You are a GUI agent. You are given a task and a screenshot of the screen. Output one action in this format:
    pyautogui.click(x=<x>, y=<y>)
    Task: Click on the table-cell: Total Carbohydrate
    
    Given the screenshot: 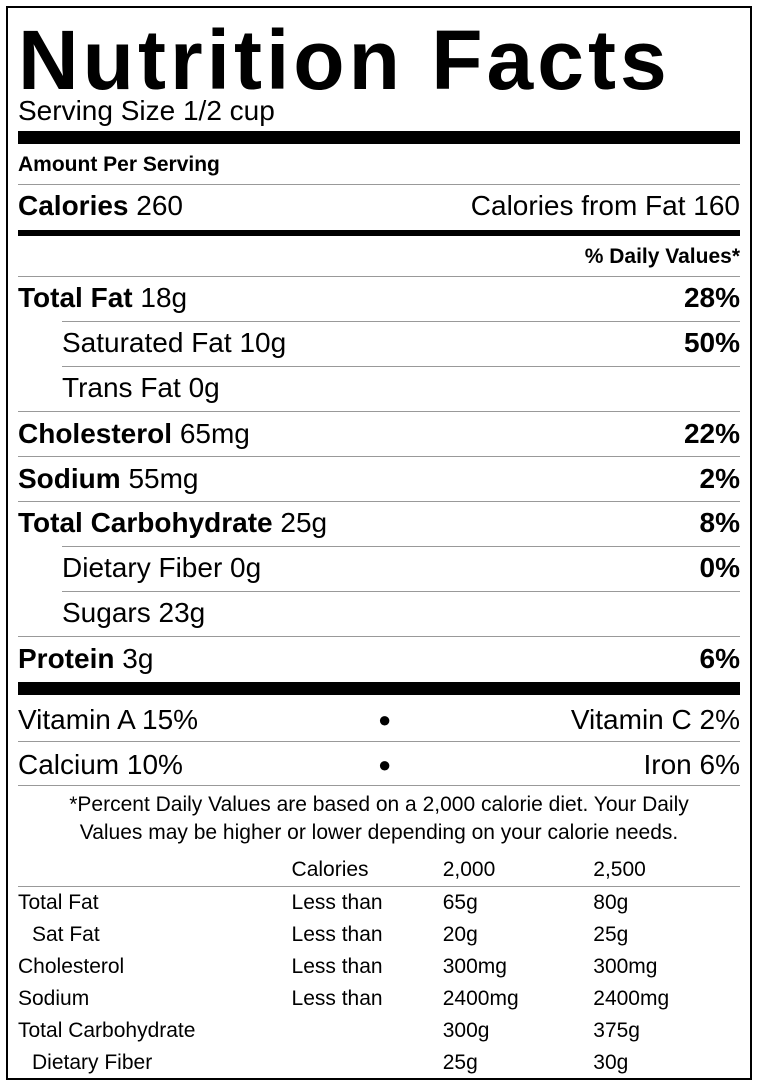 What is the action you would take?
    pyautogui.click(x=107, y=1030)
    